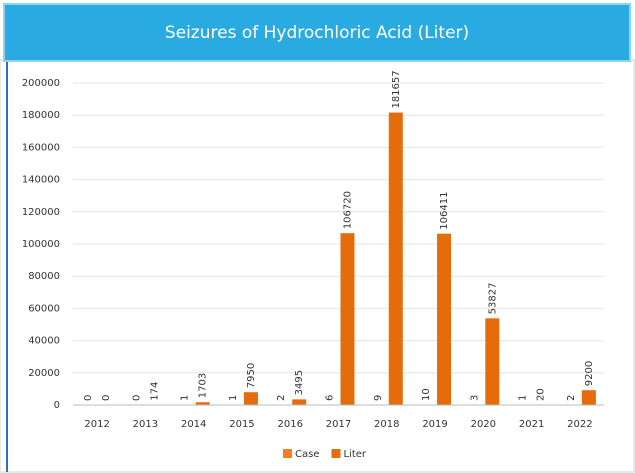 The height and width of the screenshot is (473, 635). What do you see at coordinates (338, 424) in the screenshot?
I see `x-tick-label: 2017` at bounding box center [338, 424].